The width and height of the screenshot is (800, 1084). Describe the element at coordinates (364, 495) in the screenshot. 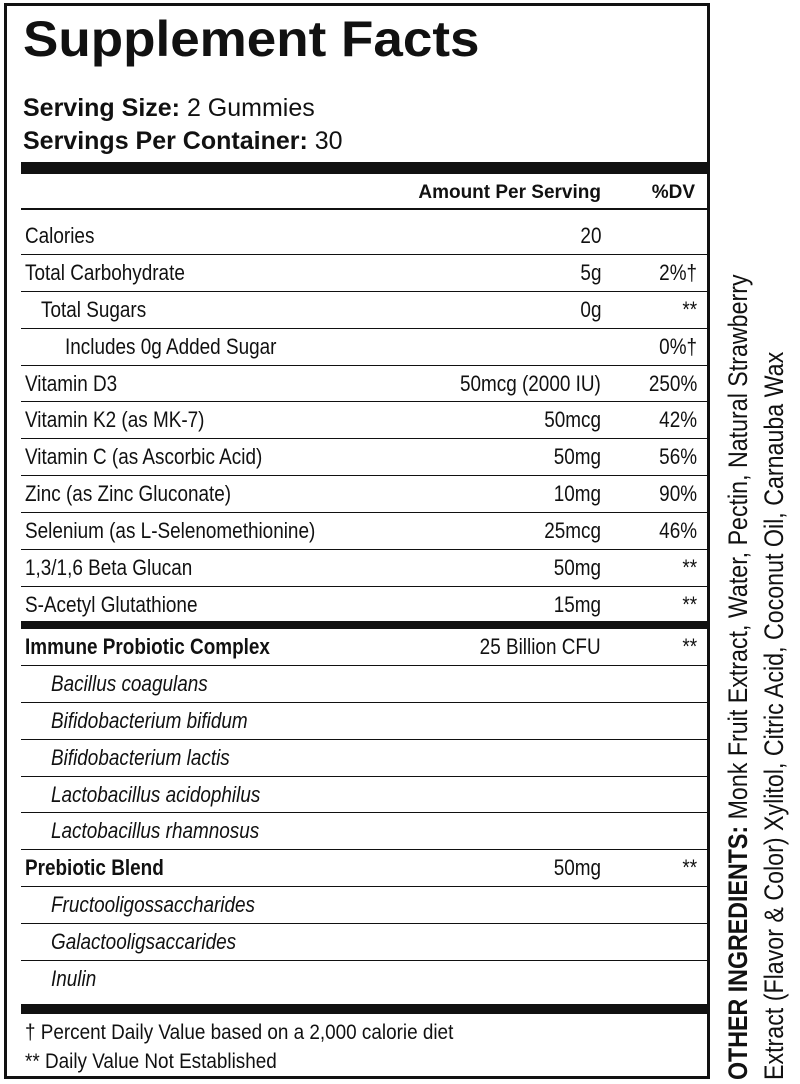

I see `table-row: Zinc (as Zinc Gluconate) 10mg 90%` at that location.